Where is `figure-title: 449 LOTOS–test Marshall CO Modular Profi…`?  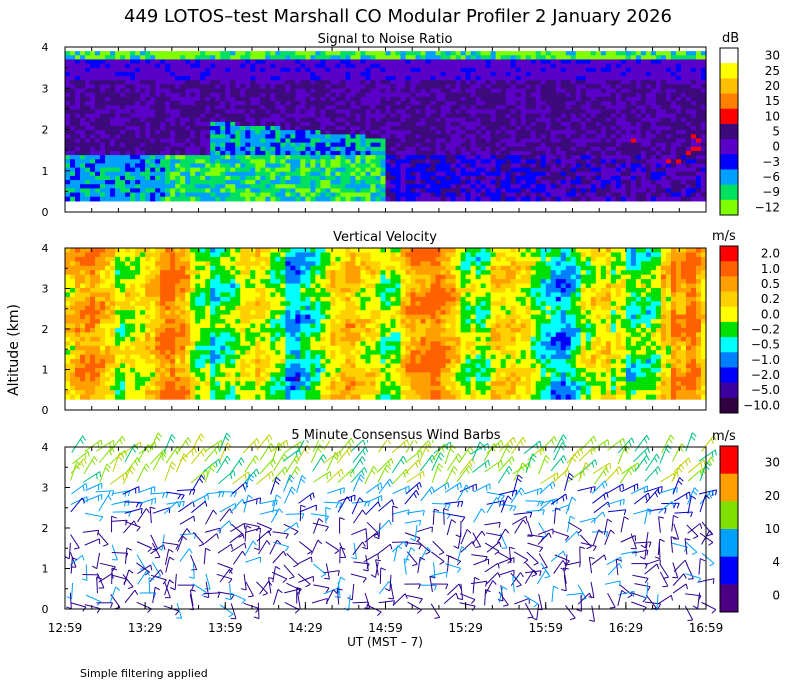
figure-title: 449 LOTOS–test Marshall CO Modular Profi… is located at coordinates (398, 16).